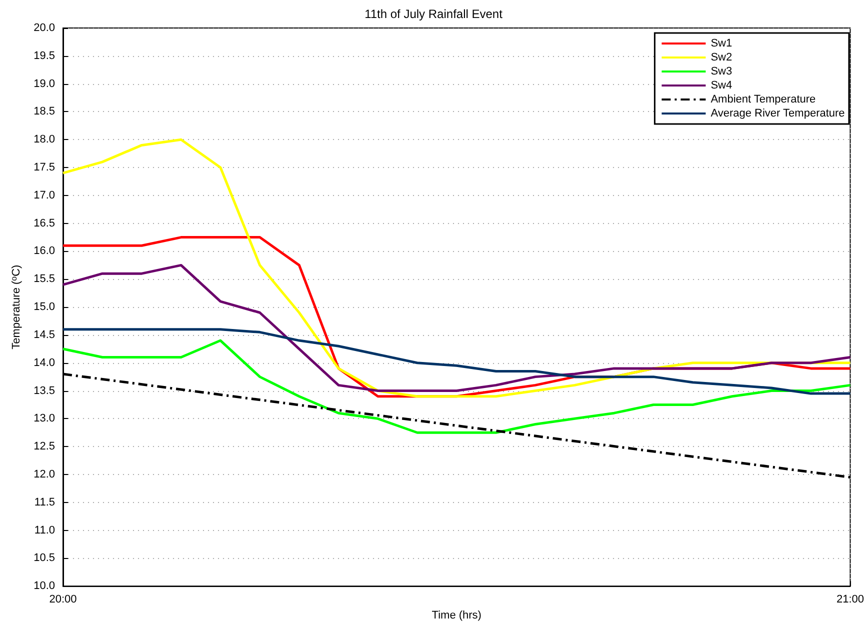 The image size is (867, 626). I want to click on y-tick-label: 12.0, so click(44, 474).